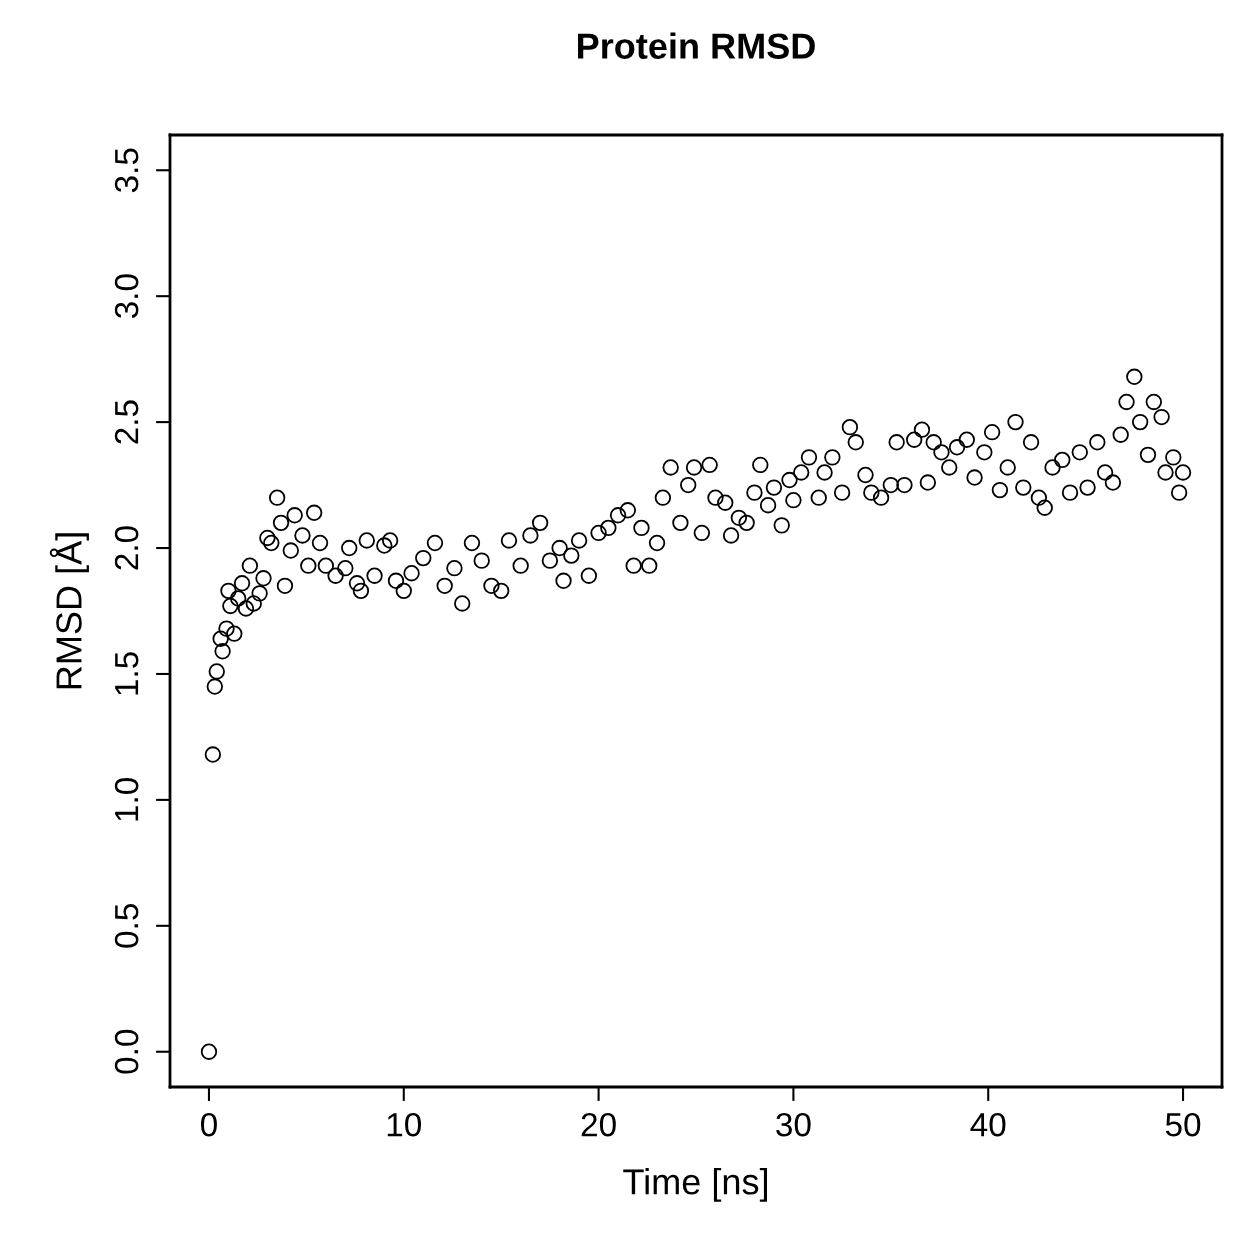 Image resolution: width=1259 pixels, height=1259 pixels. I want to click on chart-title: Protein RMSD, so click(696, 45).